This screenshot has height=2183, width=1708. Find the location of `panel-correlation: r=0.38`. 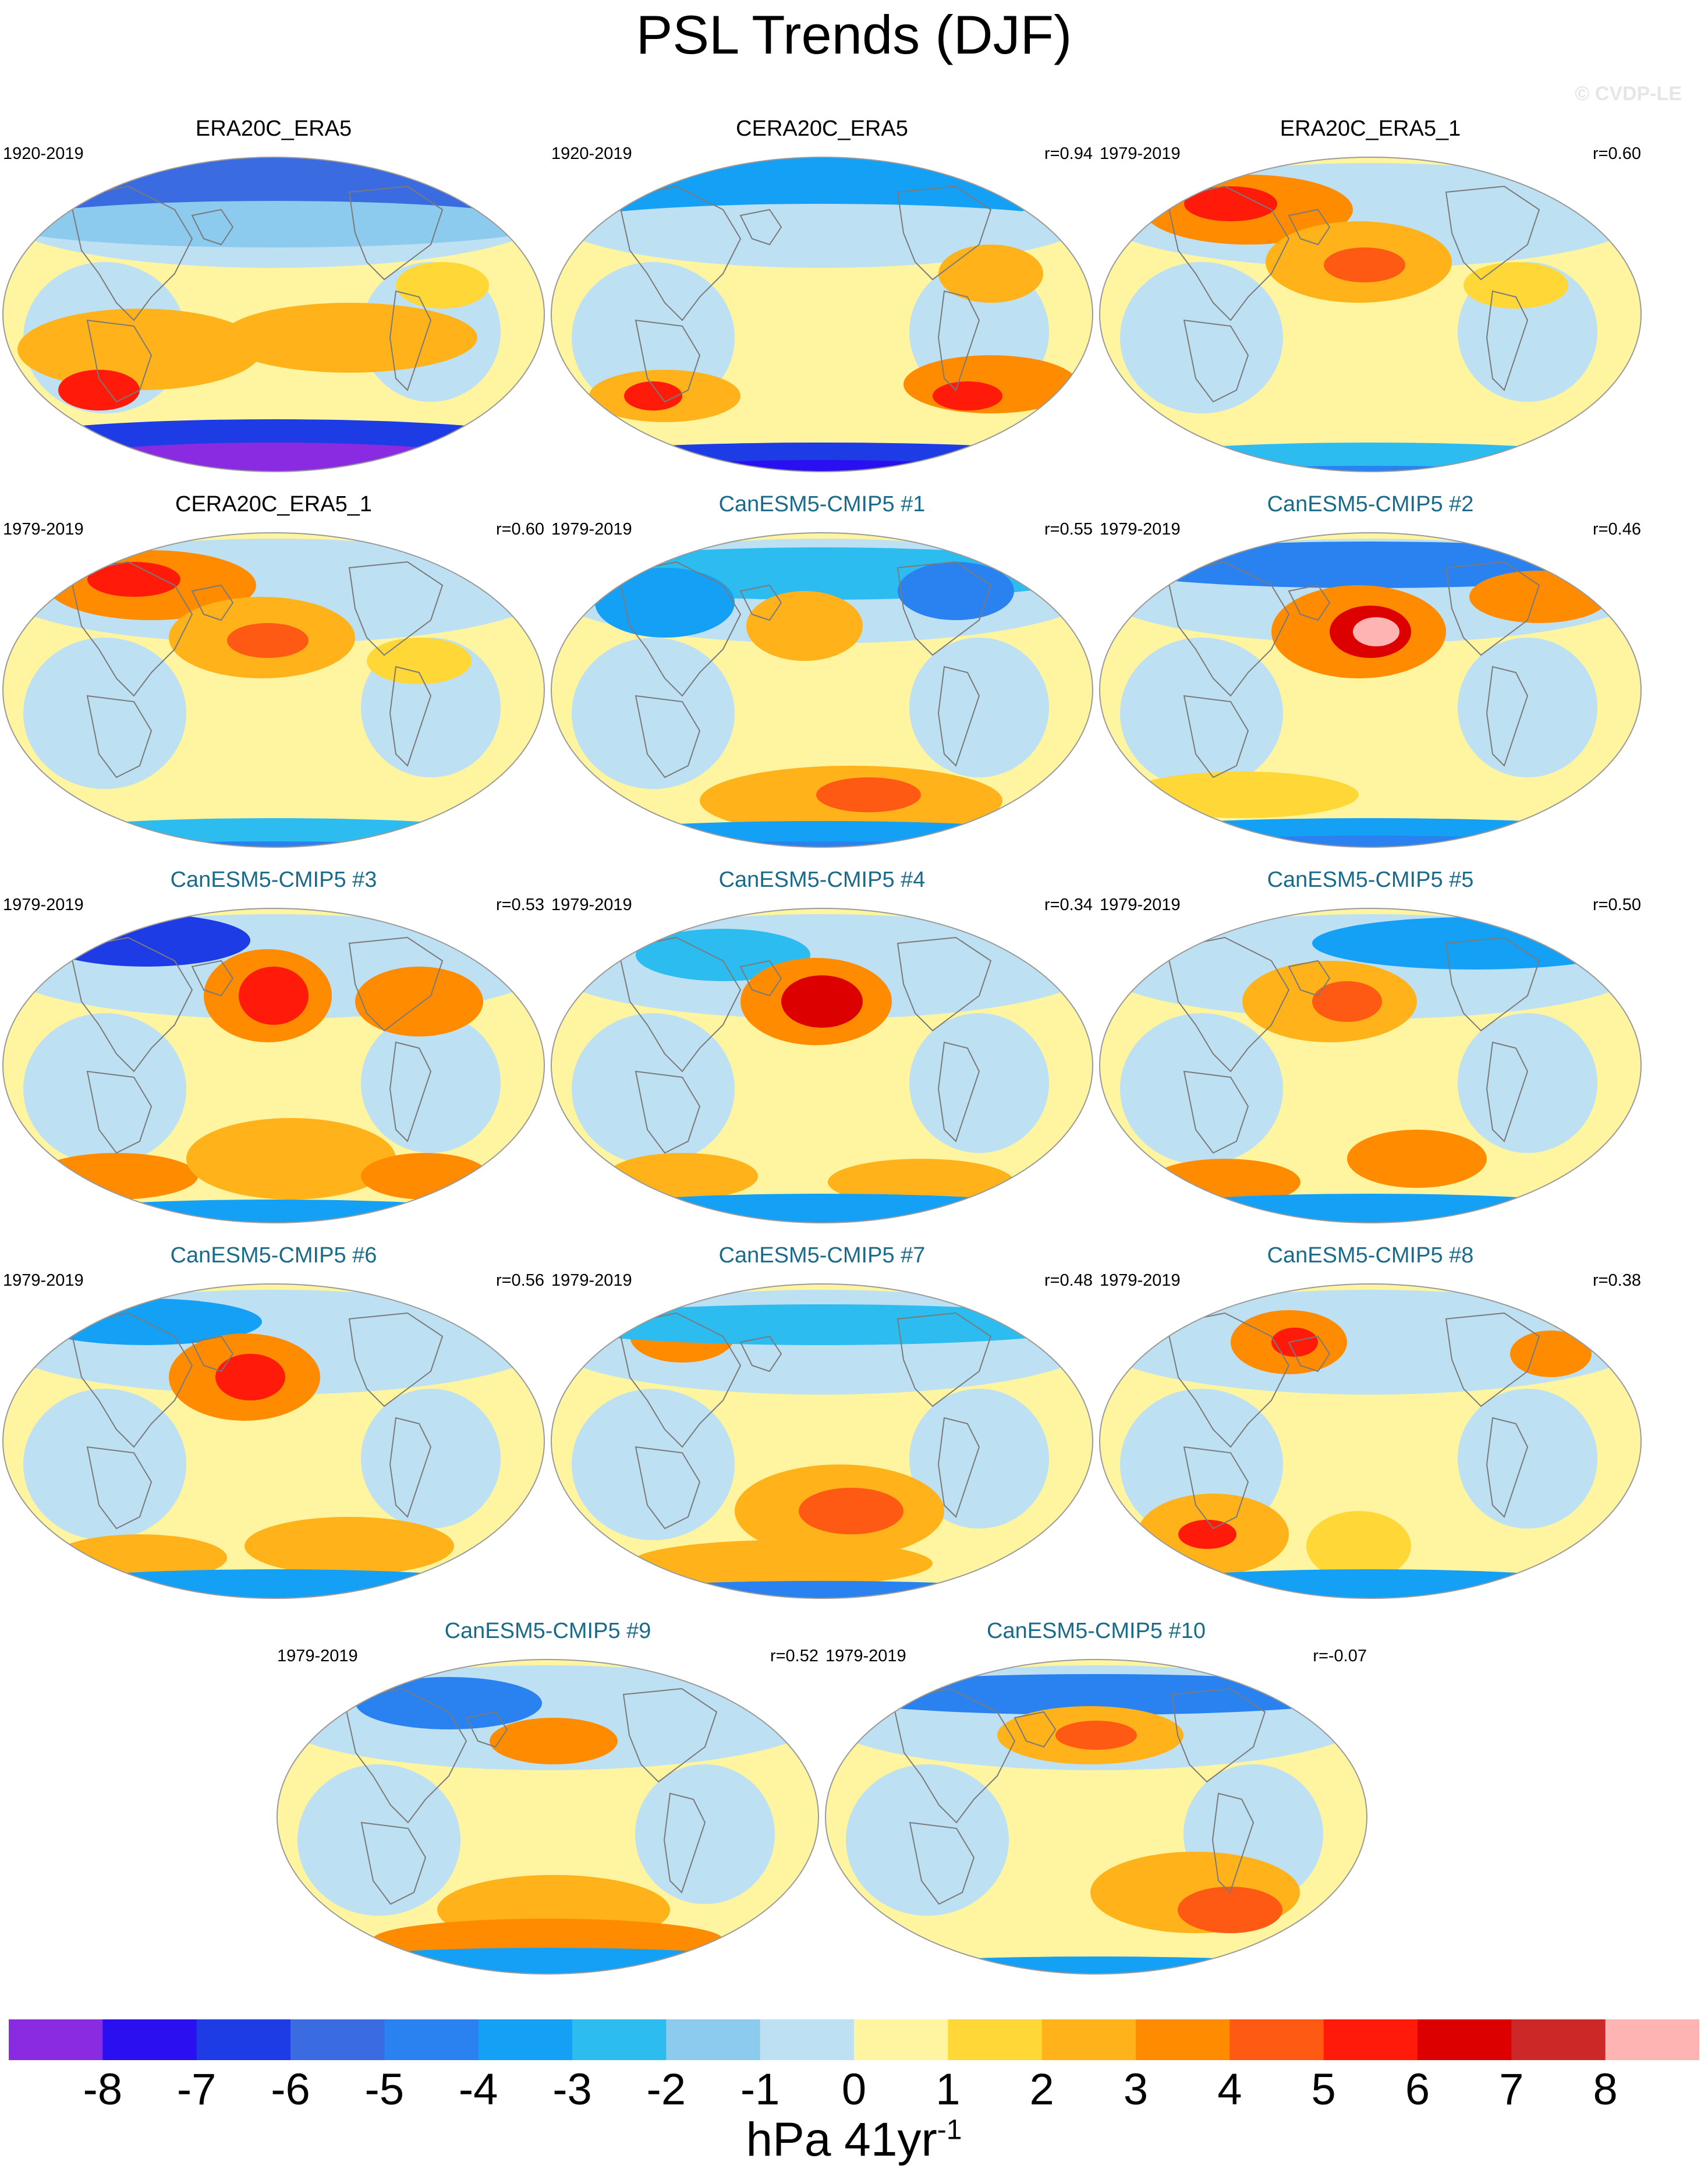

panel-correlation: r=0.38 is located at coordinates (1616, 1280).